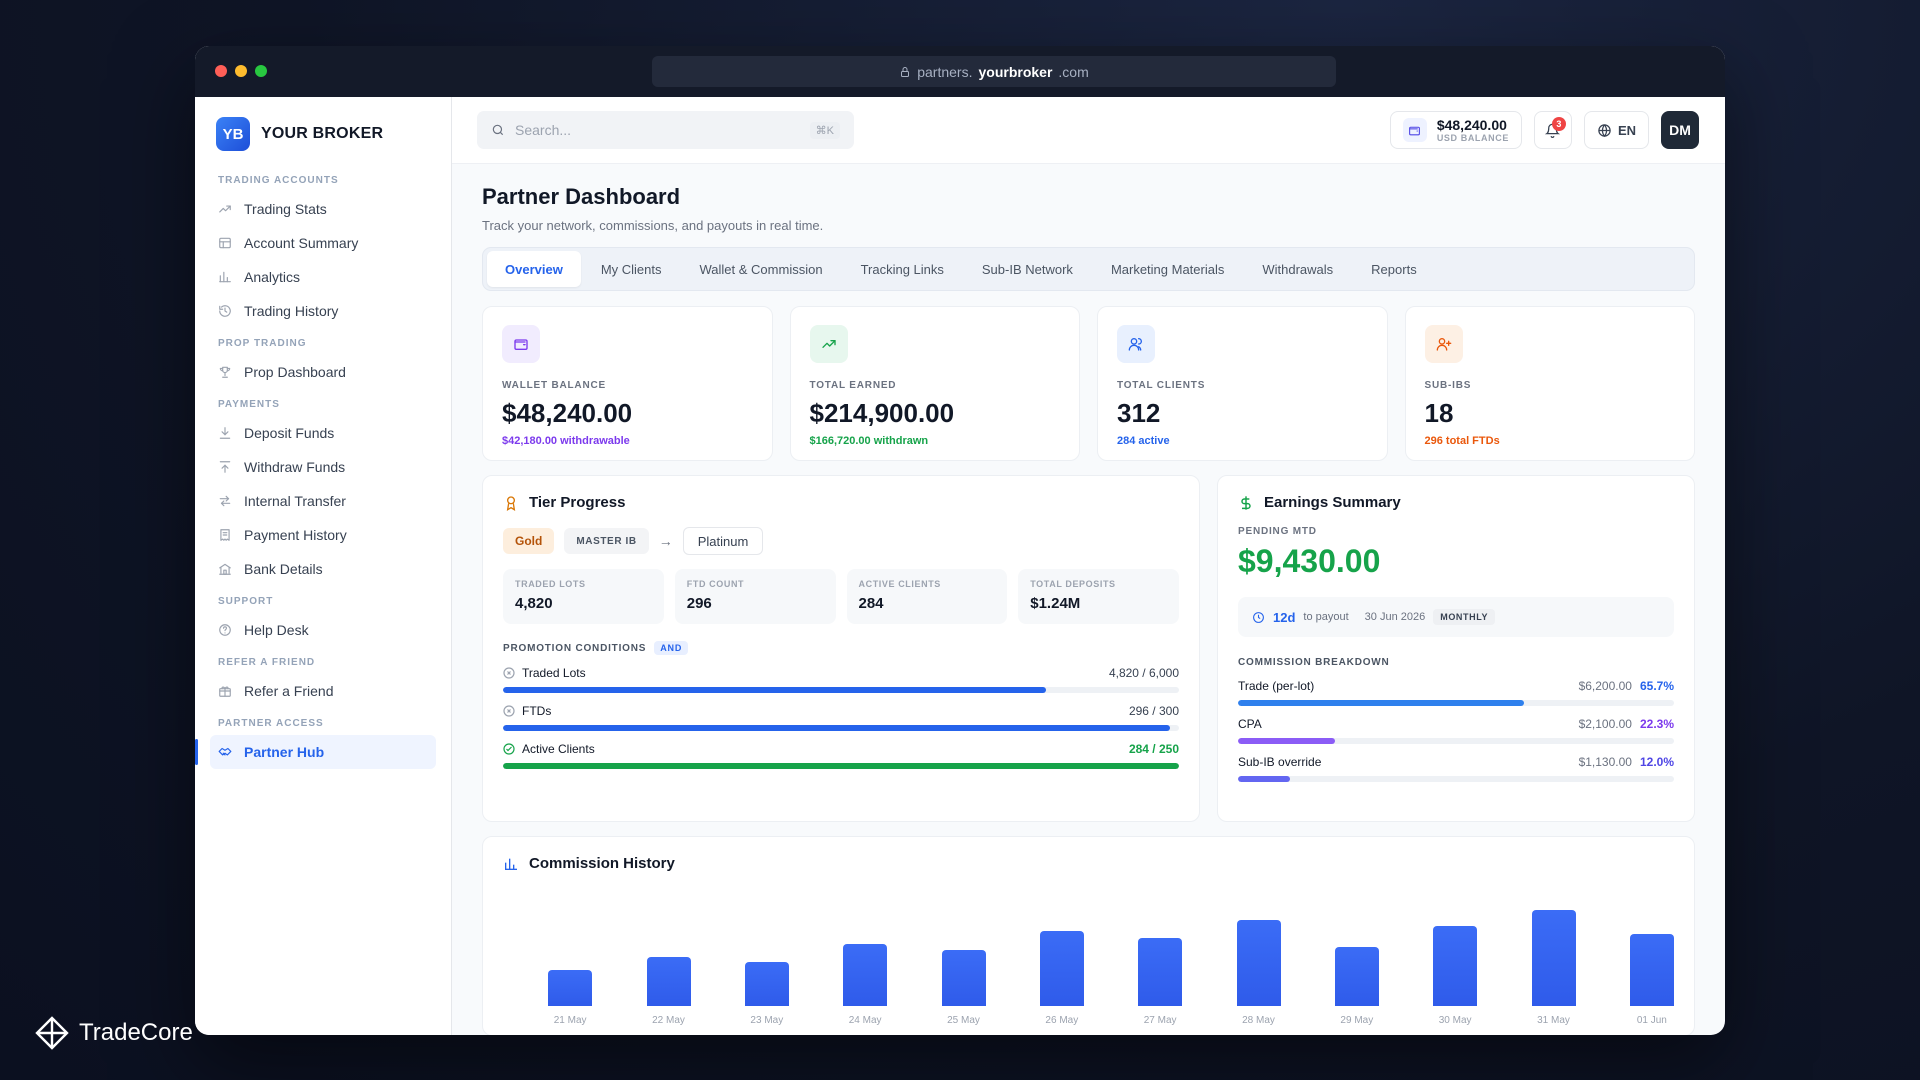 The height and width of the screenshot is (1080, 1920). Describe the element at coordinates (1604, 130) in the screenshot. I see `globe-icon` at that location.